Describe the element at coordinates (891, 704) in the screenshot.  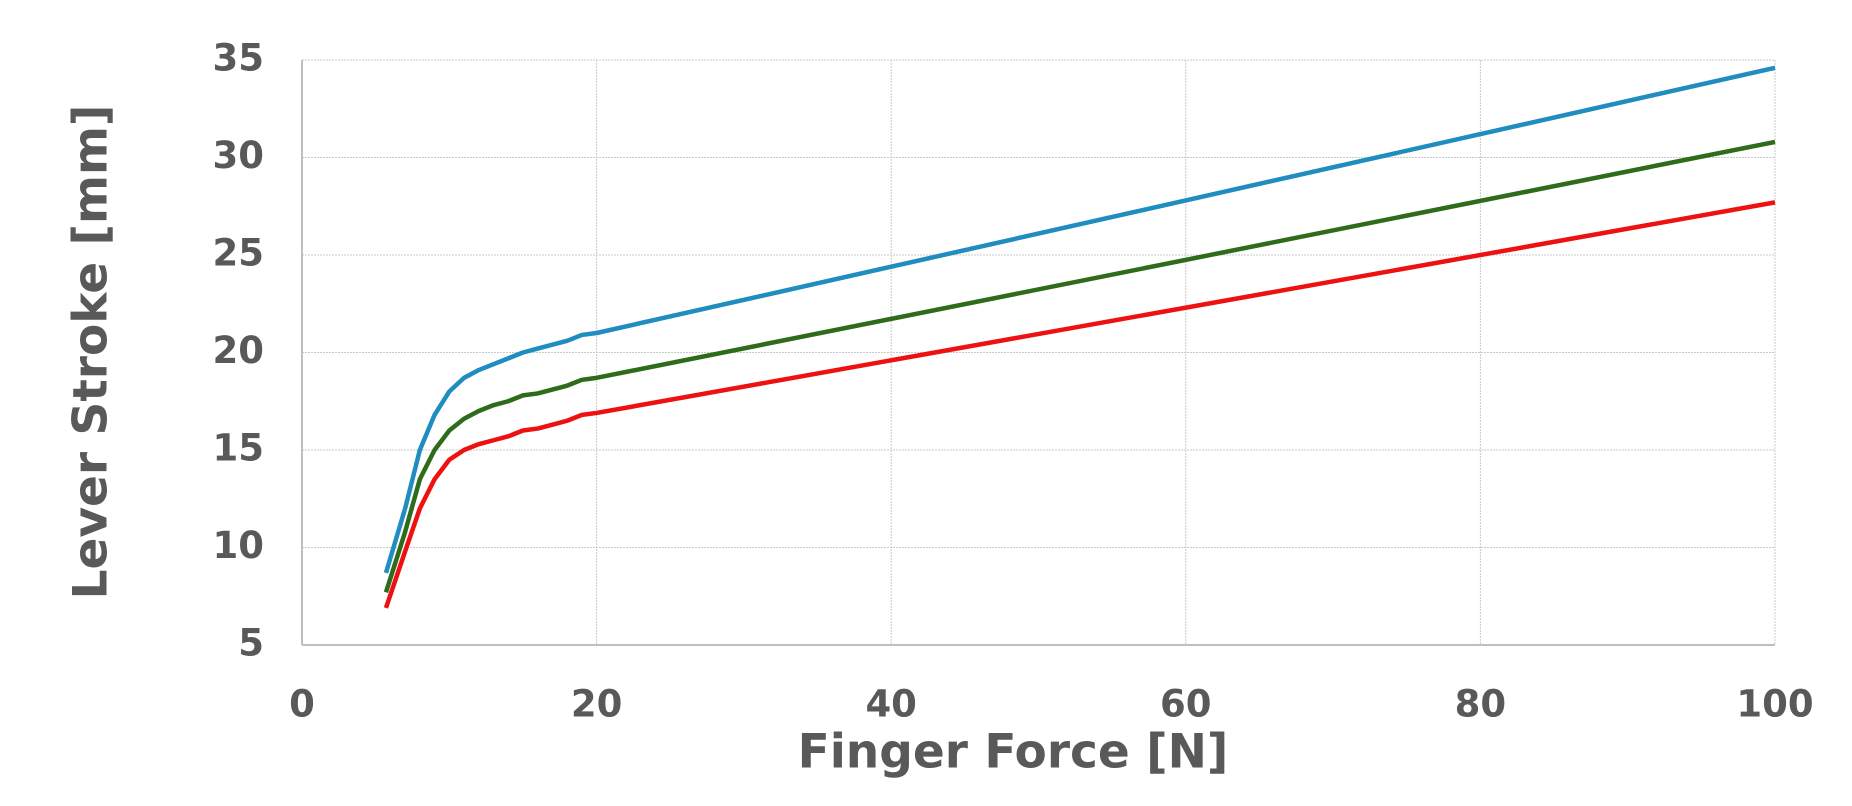
I see `x-tick-label: 40` at that location.